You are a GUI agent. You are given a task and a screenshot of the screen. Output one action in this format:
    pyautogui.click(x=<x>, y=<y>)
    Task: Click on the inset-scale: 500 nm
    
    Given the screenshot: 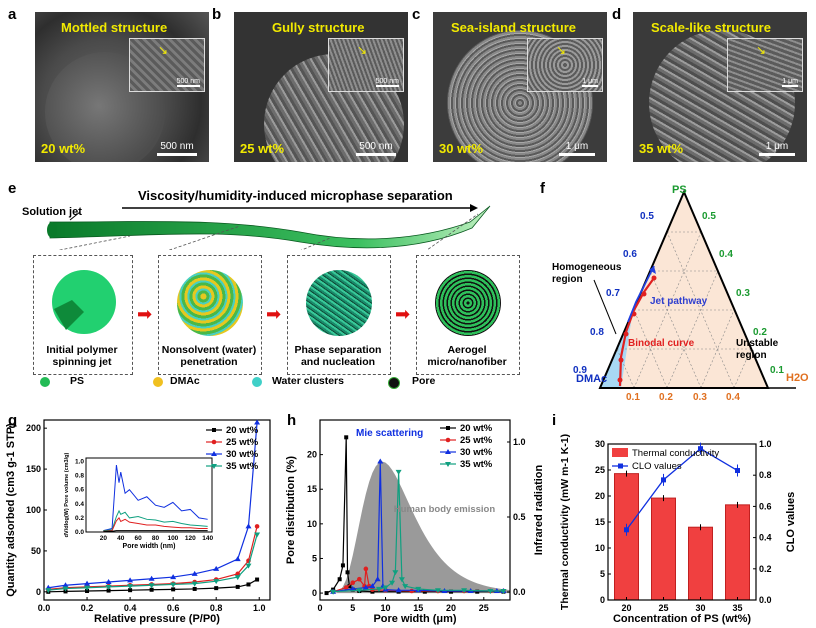 What is the action you would take?
    pyautogui.click(x=387, y=82)
    